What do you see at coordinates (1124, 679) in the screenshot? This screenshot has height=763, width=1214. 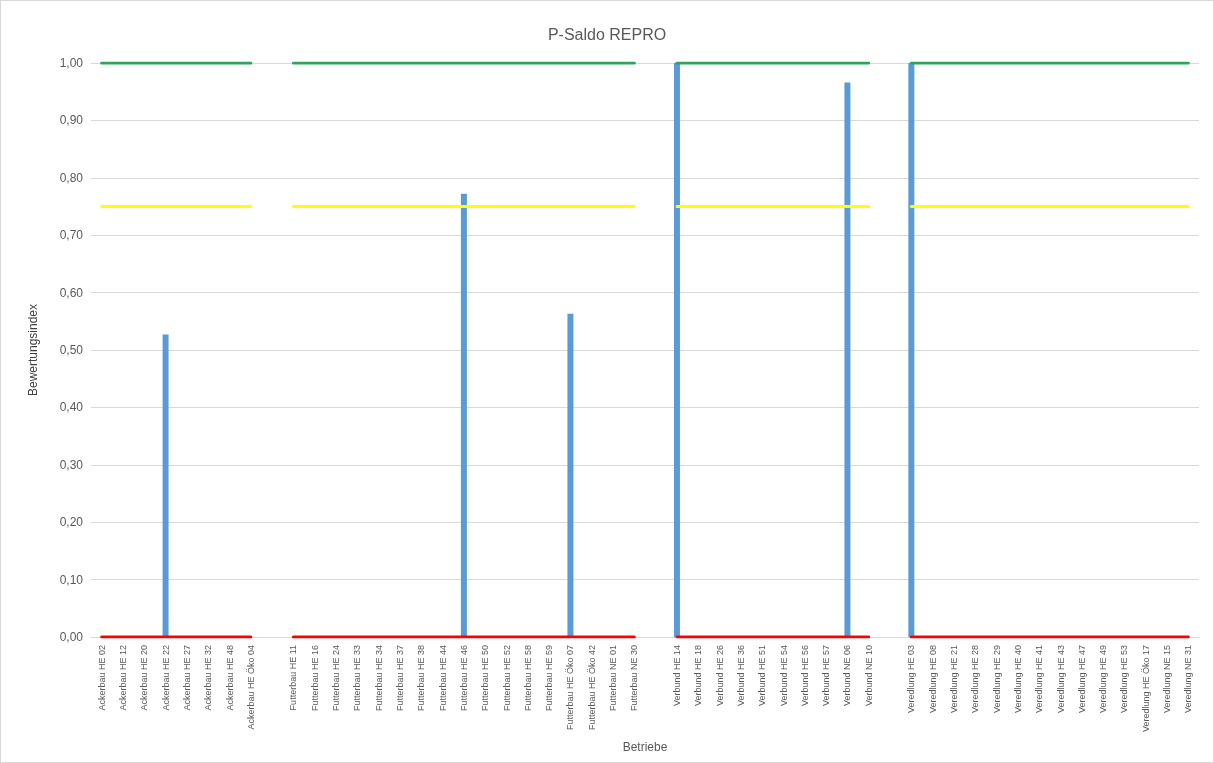 I see `x-tick-label: Veredlung HE 53` at bounding box center [1124, 679].